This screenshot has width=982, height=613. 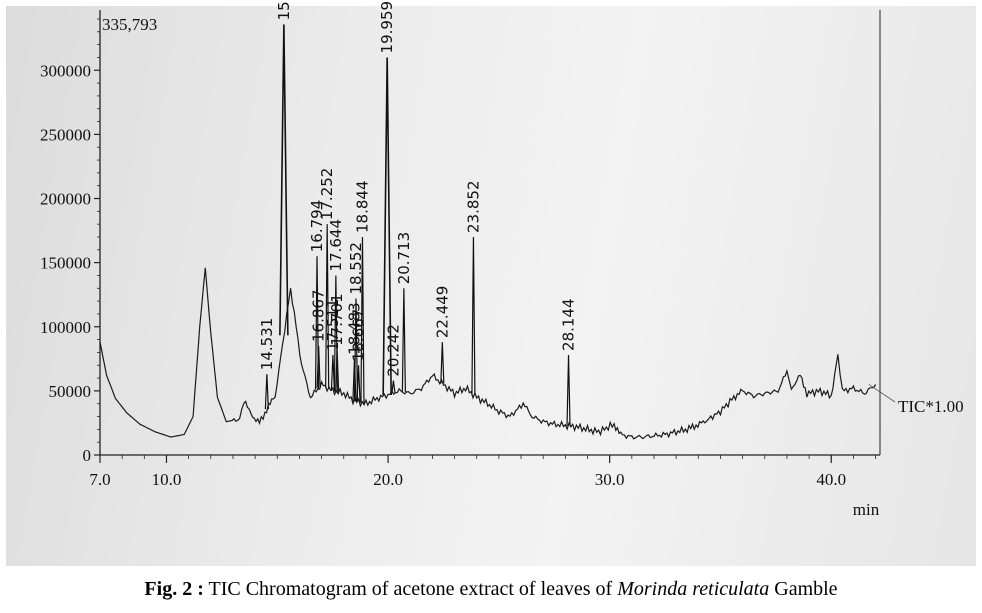 What do you see at coordinates (393, 350) in the screenshot?
I see `peak-label: 20.242` at bounding box center [393, 350].